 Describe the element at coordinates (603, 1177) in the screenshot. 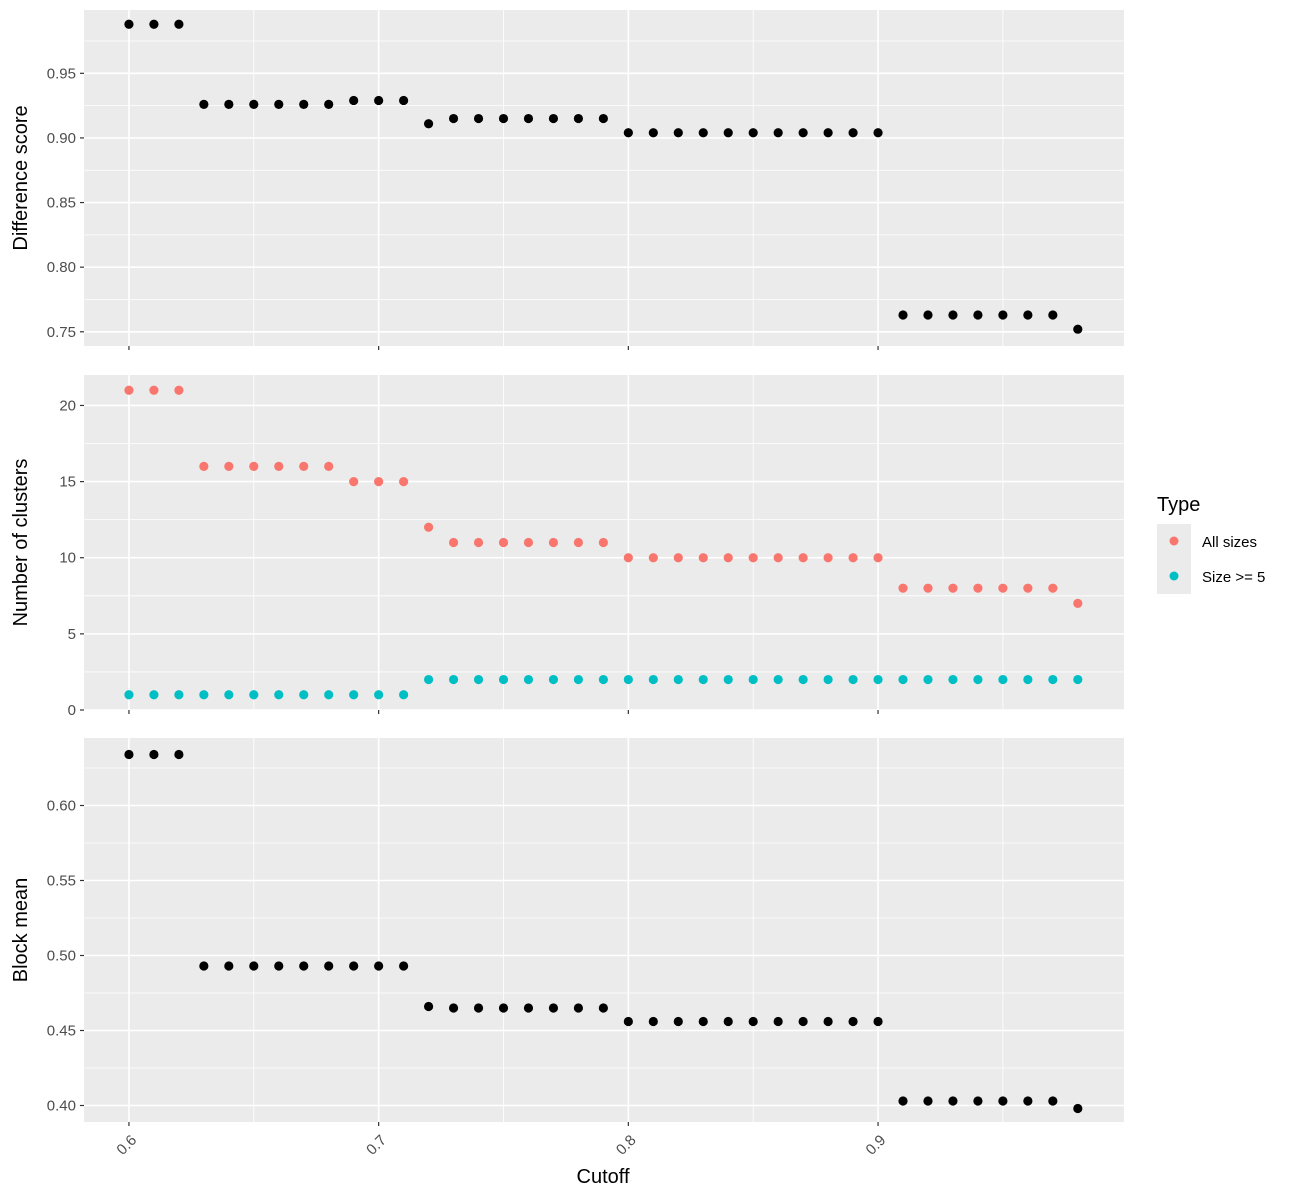

I see `x-axis-title: Cutoff` at that location.